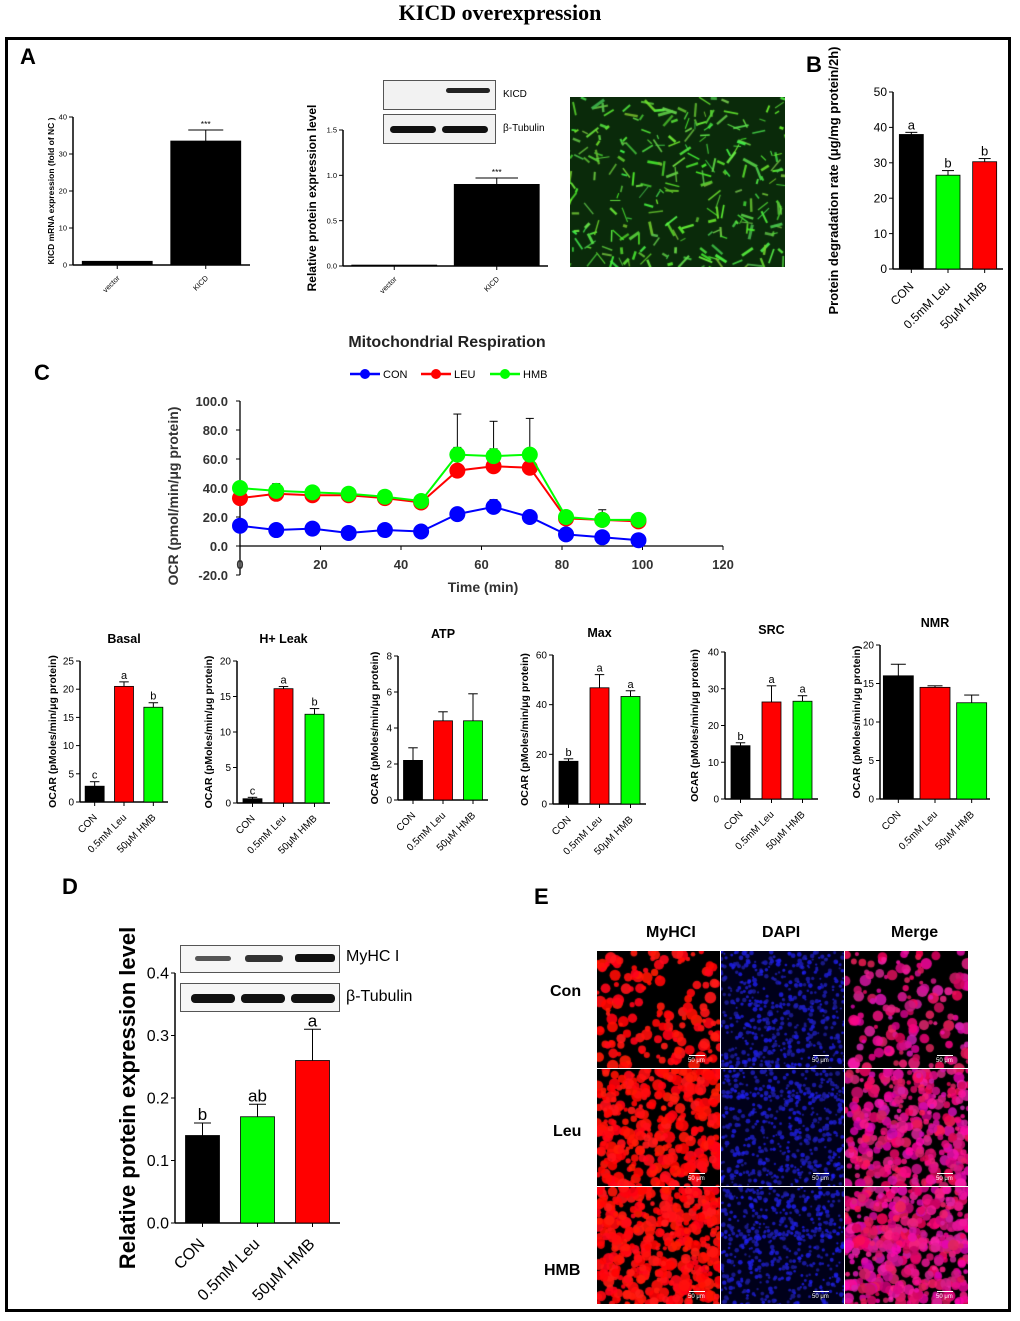 This screenshot has width=1020, height=1321. Describe the element at coordinates (535, 375) in the screenshot. I see `legend-label: HMB` at that location.